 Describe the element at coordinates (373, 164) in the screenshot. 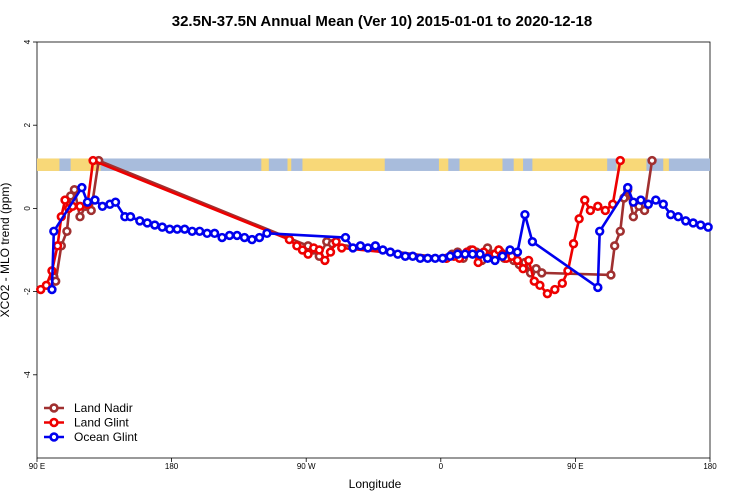

I see `land-ocean-band` at that location.